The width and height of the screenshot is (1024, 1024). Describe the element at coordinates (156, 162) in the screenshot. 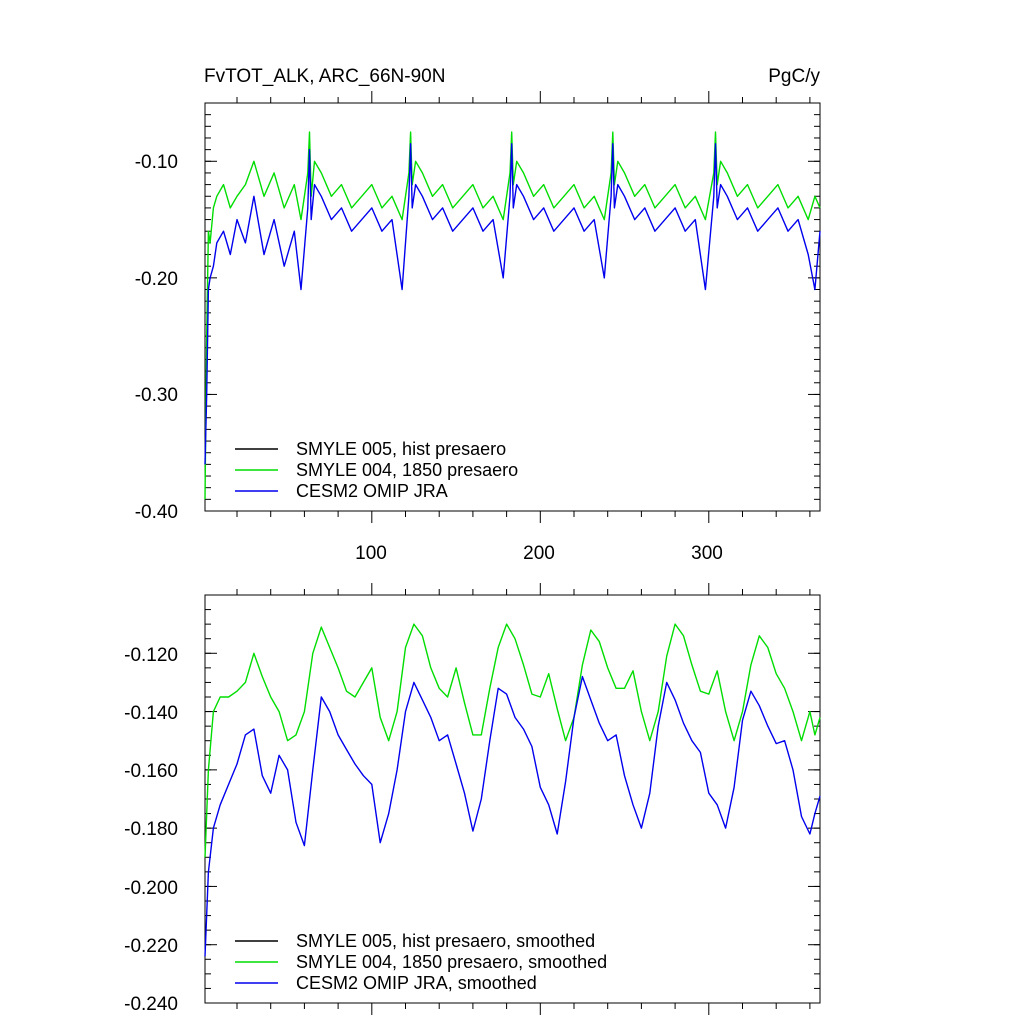

I see `y-tick-label: -0.10` at that location.